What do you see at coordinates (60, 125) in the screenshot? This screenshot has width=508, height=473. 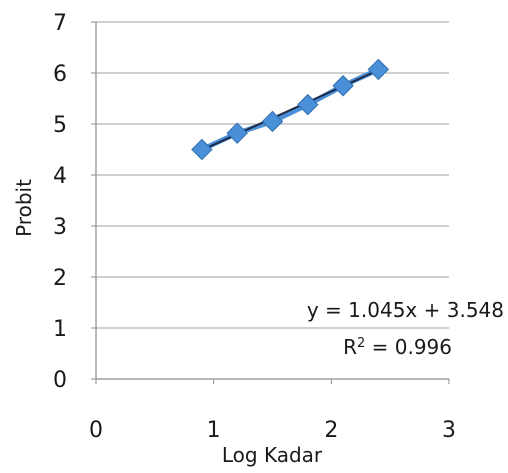 I see `y-tick-label-5: 5` at bounding box center [60, 125].